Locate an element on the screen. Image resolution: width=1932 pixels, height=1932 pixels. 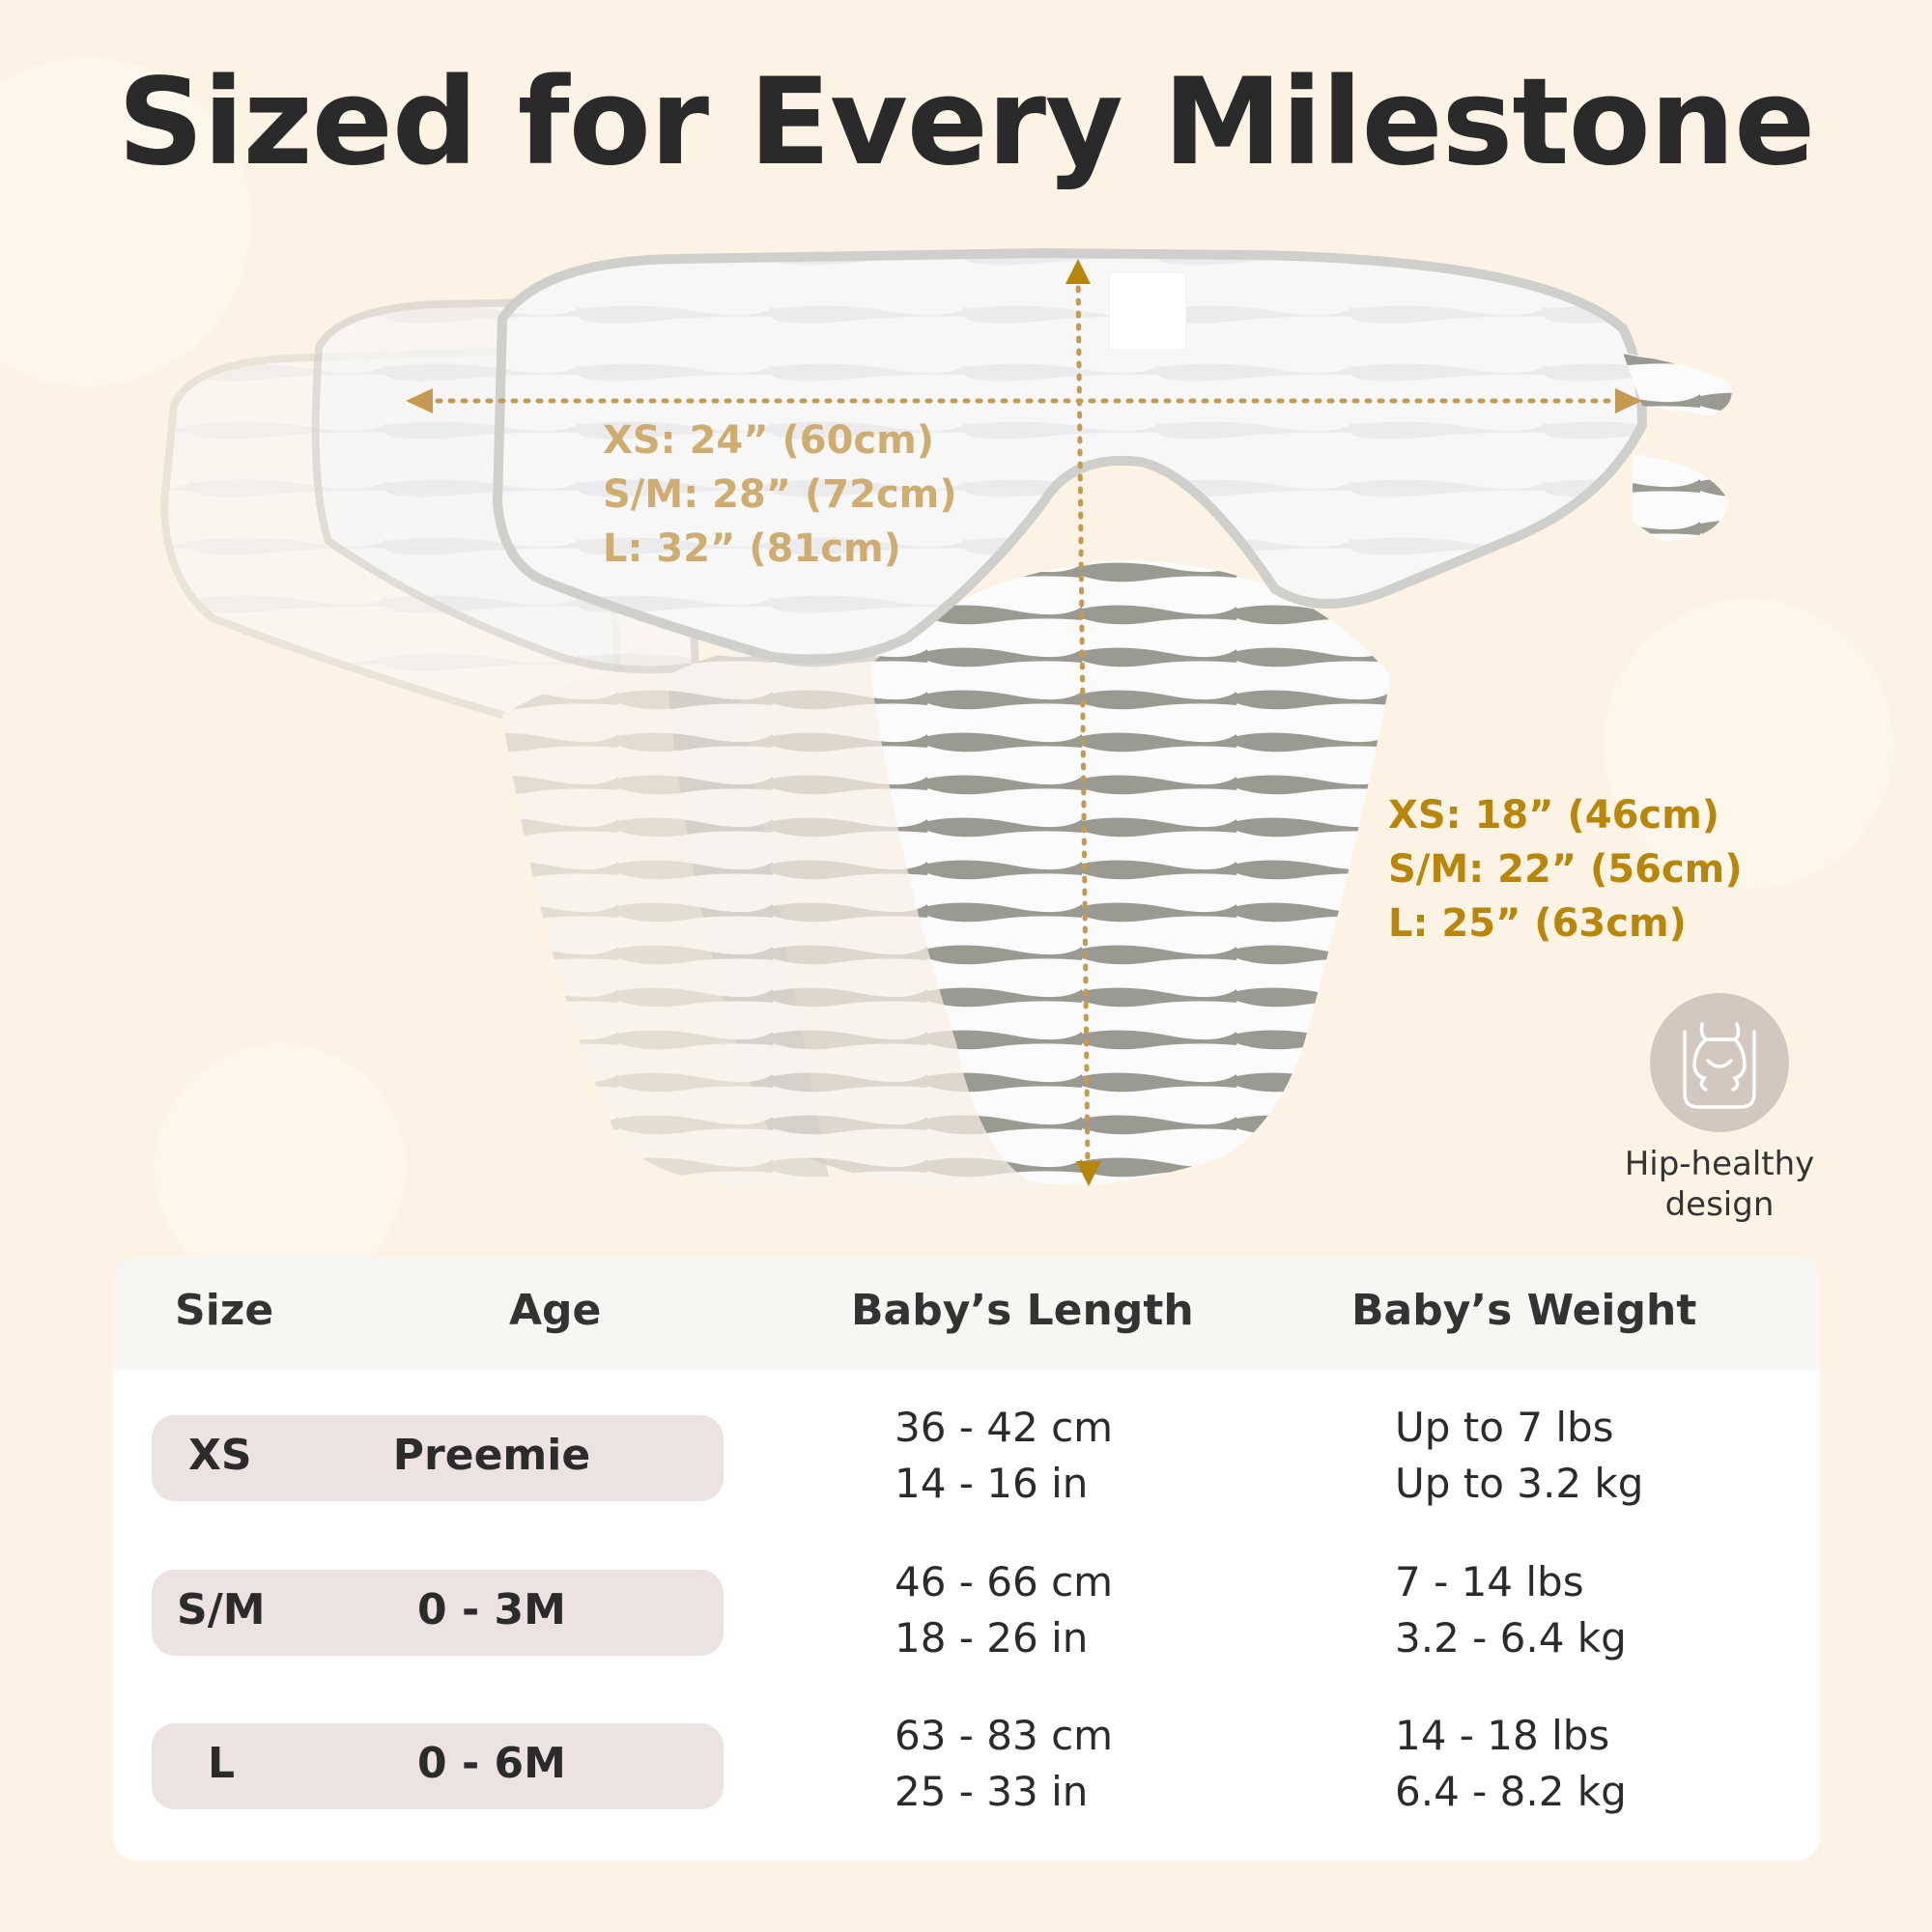
length-sm: S/M: 22” (56cm) is located at coordinates (1565, 869).